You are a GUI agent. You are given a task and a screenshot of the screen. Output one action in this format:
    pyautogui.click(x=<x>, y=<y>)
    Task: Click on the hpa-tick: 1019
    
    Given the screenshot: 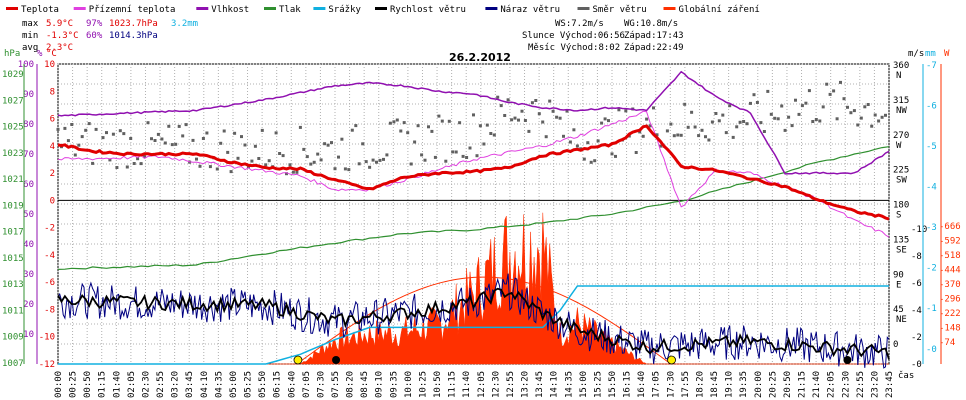 What is the action you would take?
    pyautogui.click(x=13, y=206)
    